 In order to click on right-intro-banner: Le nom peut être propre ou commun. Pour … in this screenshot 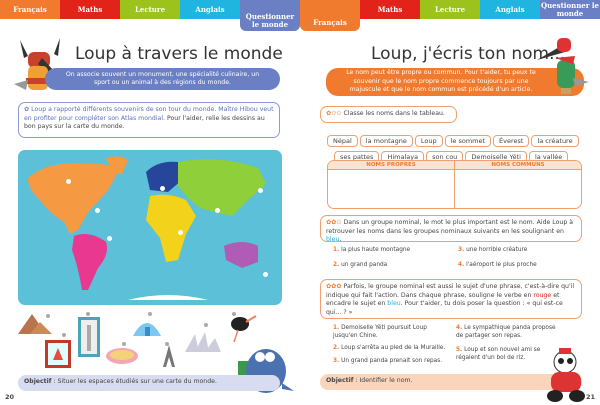, I will do `click(455, 82)`.